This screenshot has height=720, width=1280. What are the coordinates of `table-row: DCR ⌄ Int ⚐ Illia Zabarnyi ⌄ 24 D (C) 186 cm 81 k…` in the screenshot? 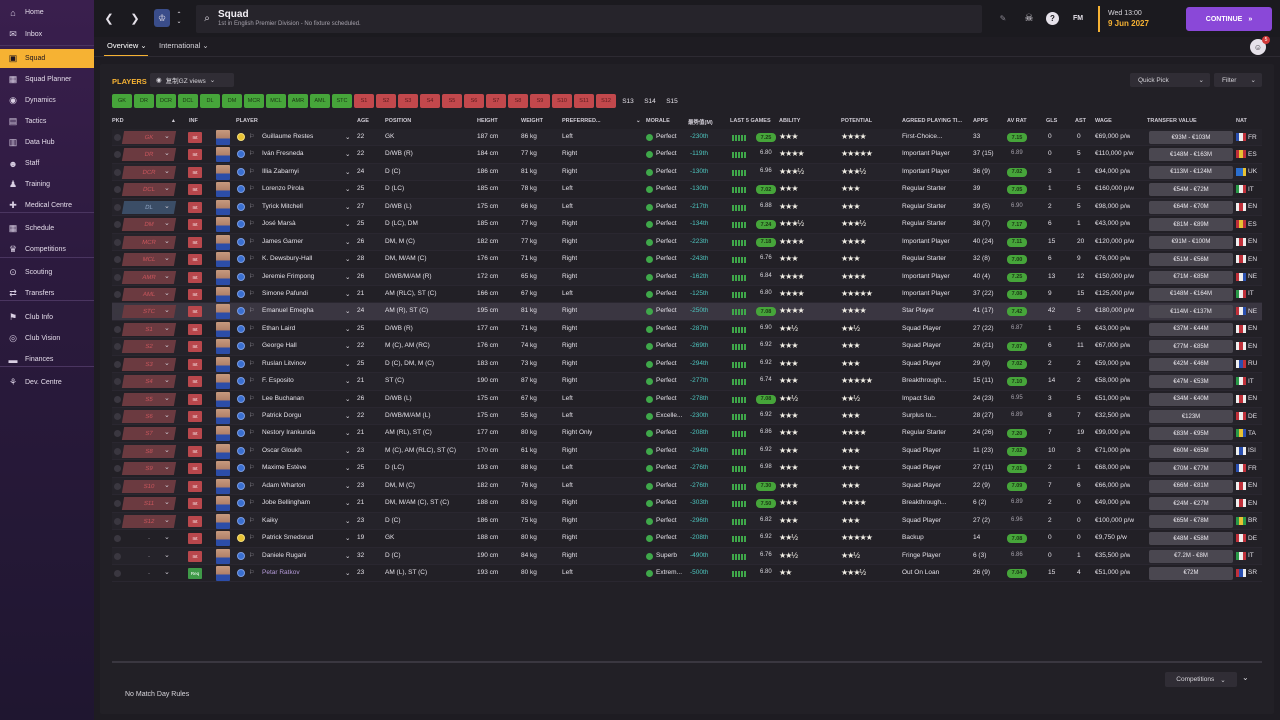 It's located at (687, 172).